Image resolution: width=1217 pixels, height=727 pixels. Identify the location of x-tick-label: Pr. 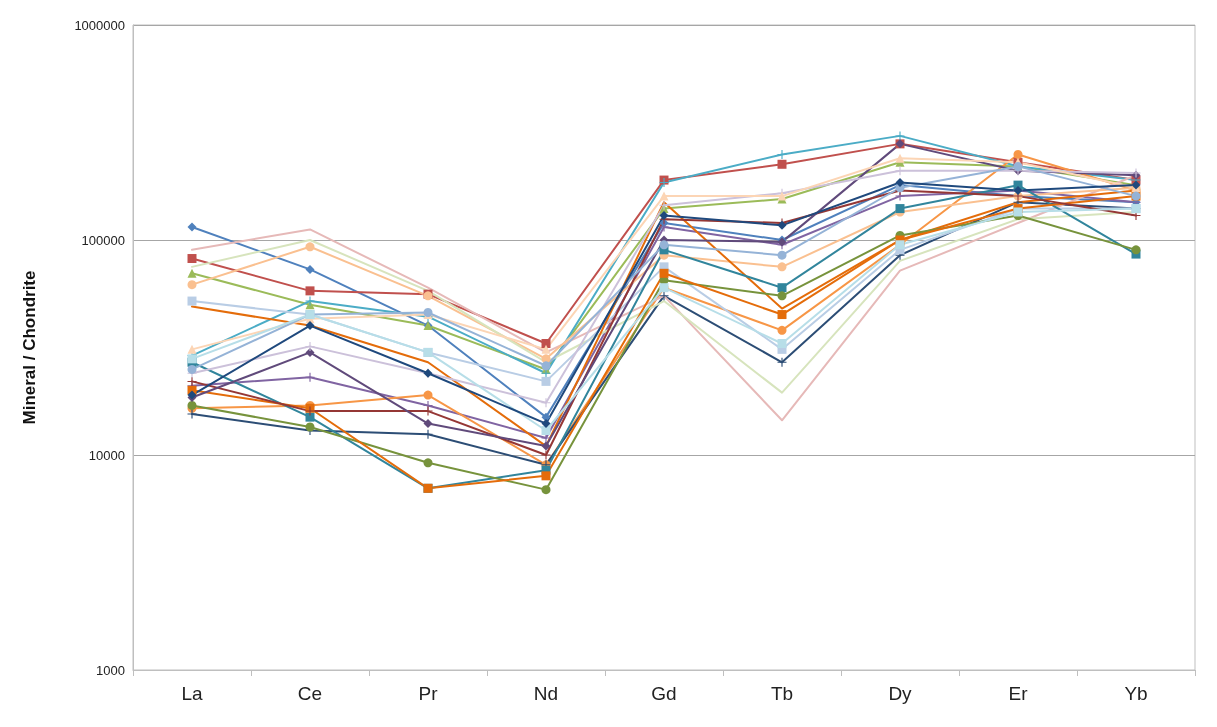
(428, 693).